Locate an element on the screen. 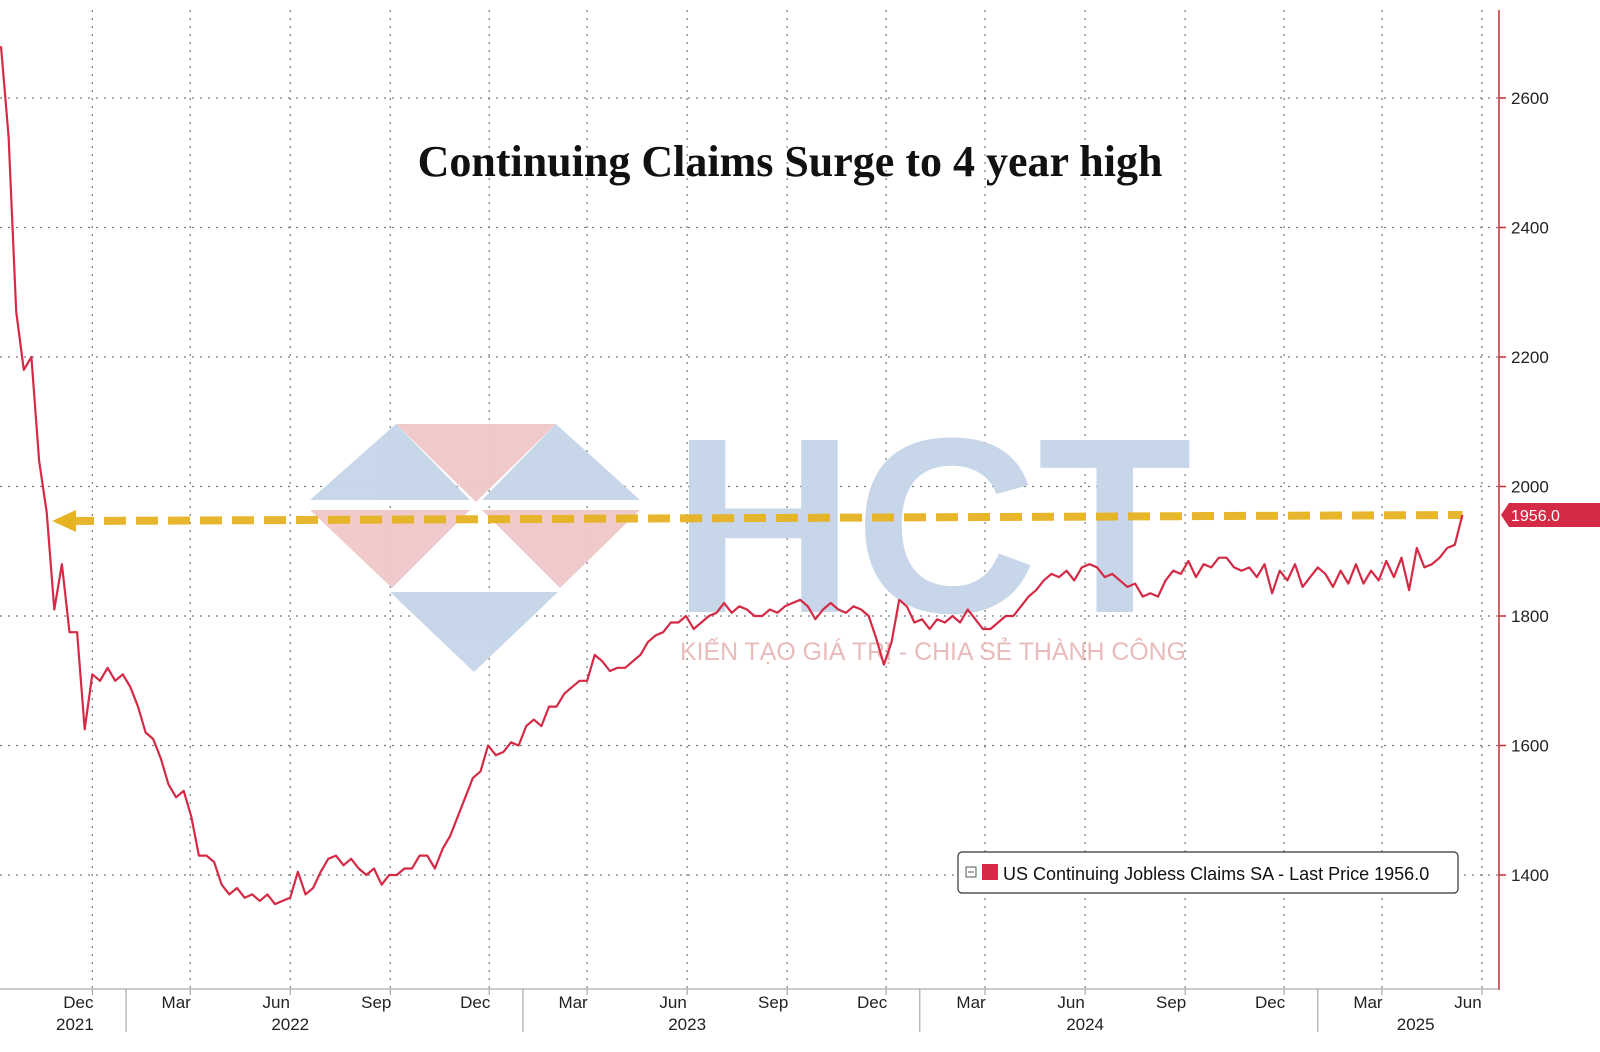 This screenshot has height=1052, width=1600. watermark-shape-lower-right is located at coordinates (561, 549).